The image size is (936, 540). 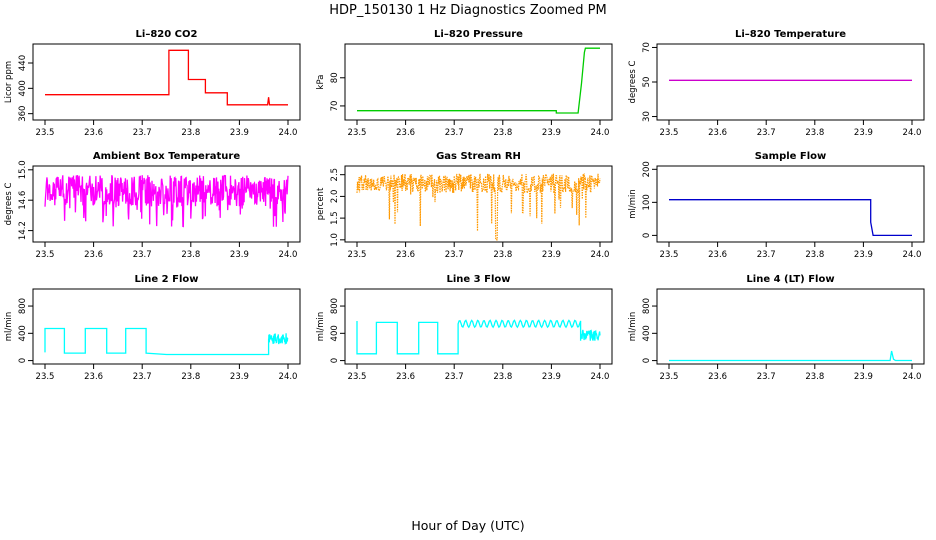 I want to click on panel-title: Sample Flow, so click(x=791, y=156).